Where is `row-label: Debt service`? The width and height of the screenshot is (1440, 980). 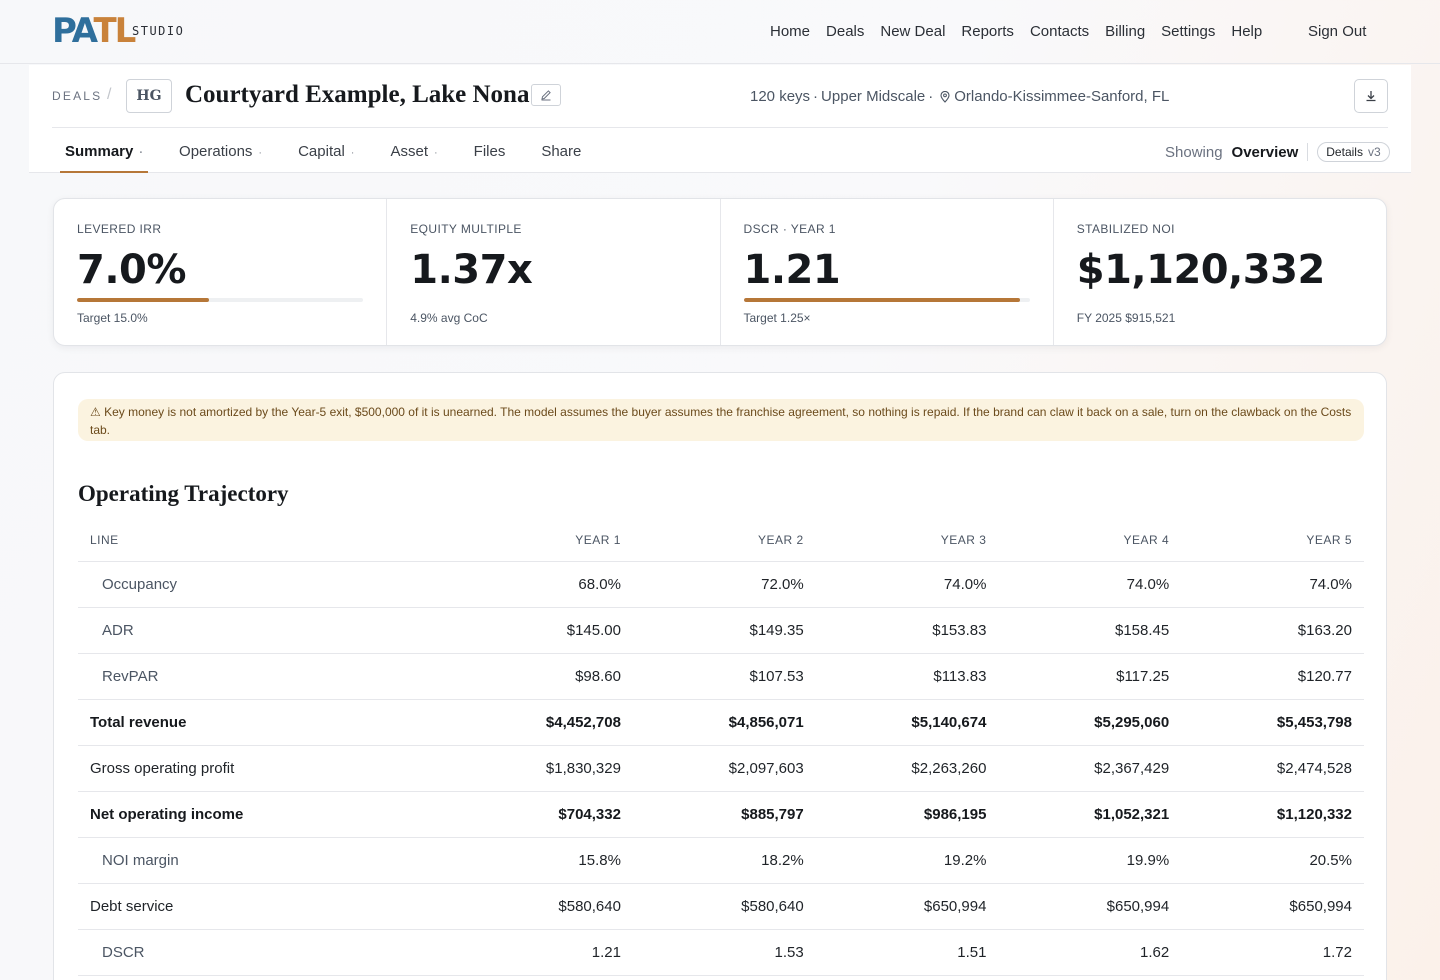 row-label: Debt service is located at coordinates (264, 906).